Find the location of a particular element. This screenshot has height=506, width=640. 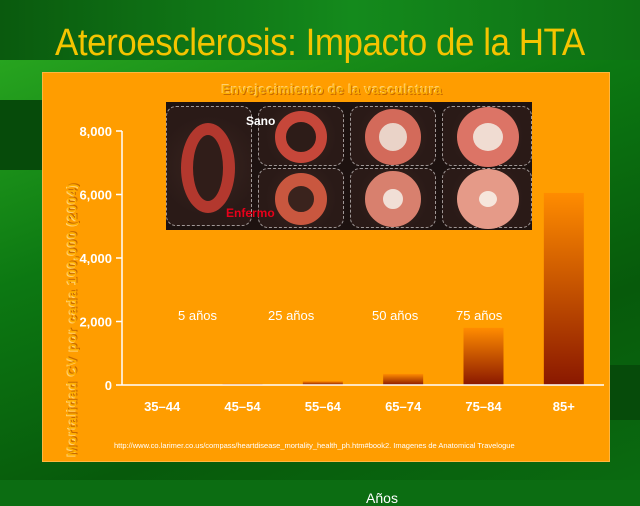

bar-75–84 is located at coordinates (483, 356).